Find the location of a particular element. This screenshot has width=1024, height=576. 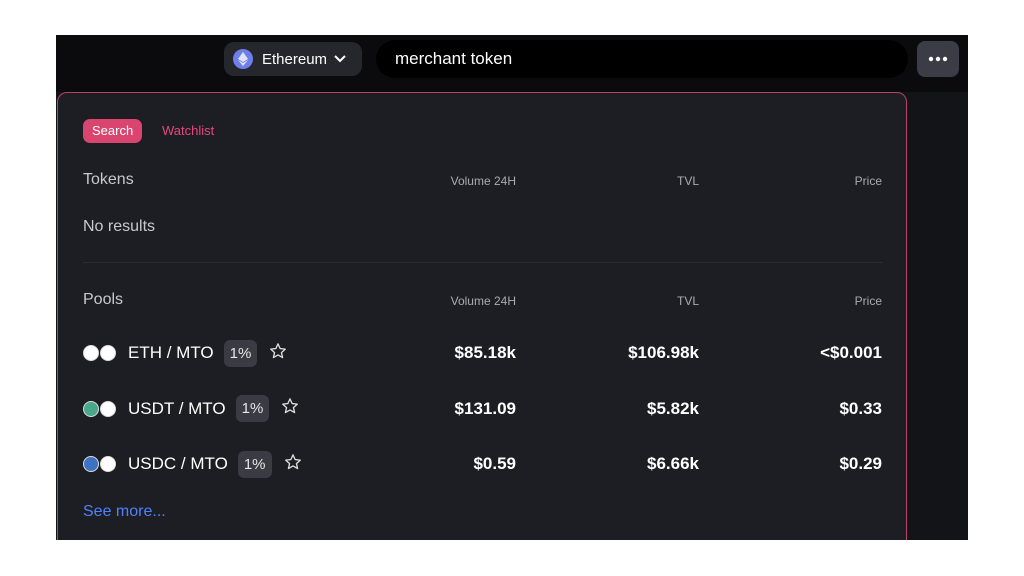

pair-cell: USDC / MTO 1% is located at coordinates (483, 464).